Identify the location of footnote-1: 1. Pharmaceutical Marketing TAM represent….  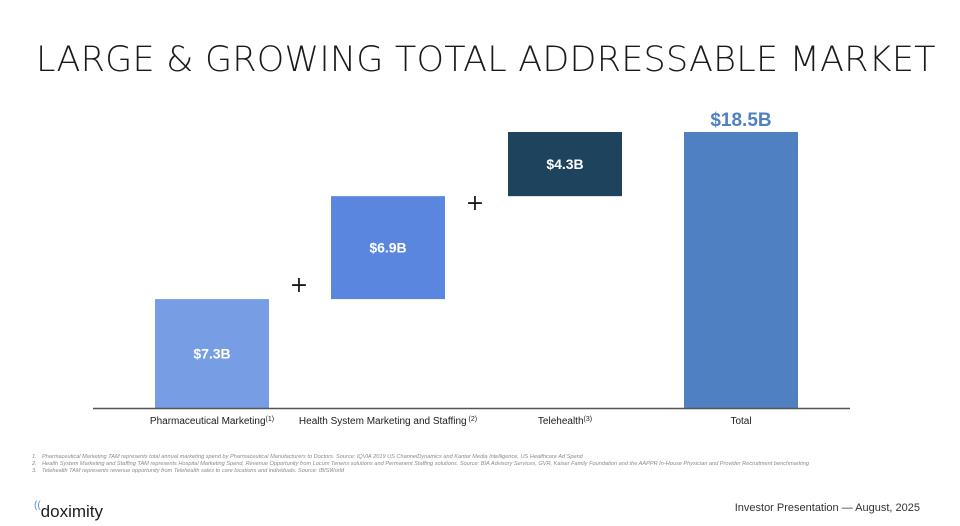
(307, 457).